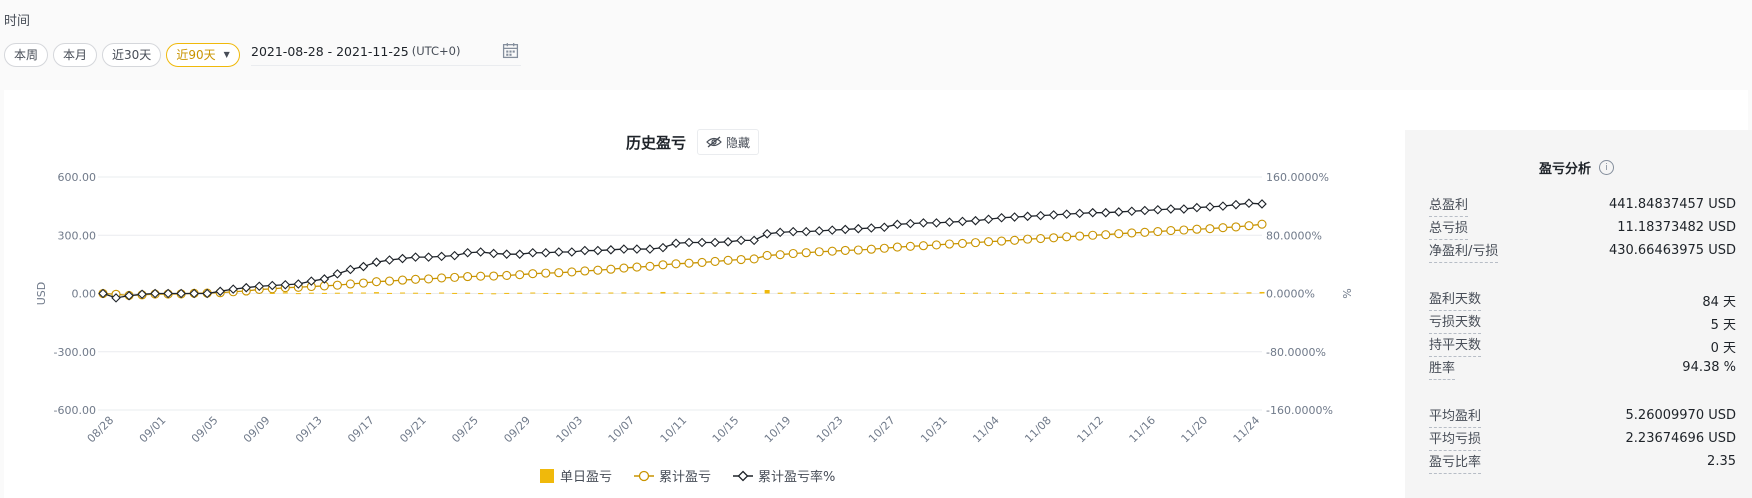 The height and width of the screenshot is (498, 1752). I want to click on stat-net-pnl: 净盈利/亏损 430.66463975 USD, so click(1582, 253).